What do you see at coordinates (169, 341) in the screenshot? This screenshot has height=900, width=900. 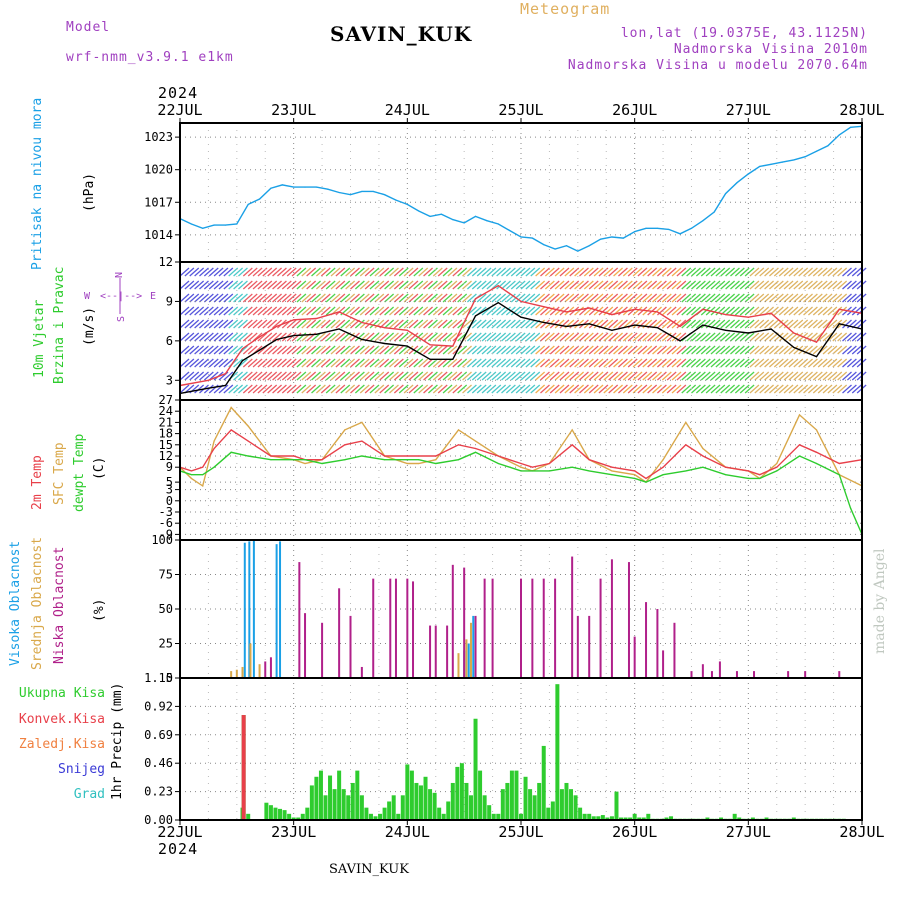 I see `y-tick-label: 6` at bounding box center [169, 341].